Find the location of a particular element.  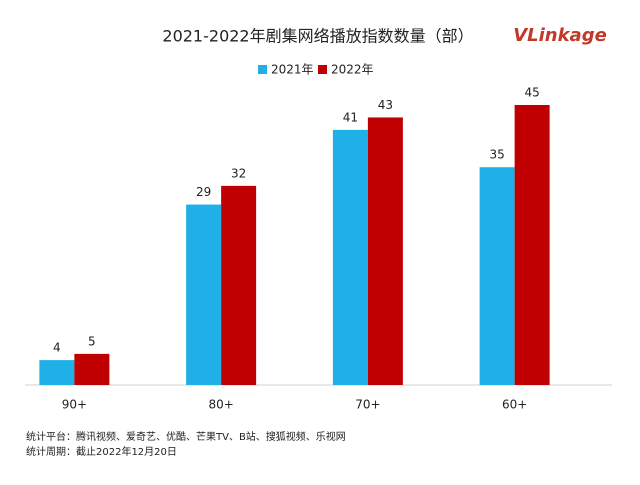

data-label: 5 is located at coordinates (92, 341).